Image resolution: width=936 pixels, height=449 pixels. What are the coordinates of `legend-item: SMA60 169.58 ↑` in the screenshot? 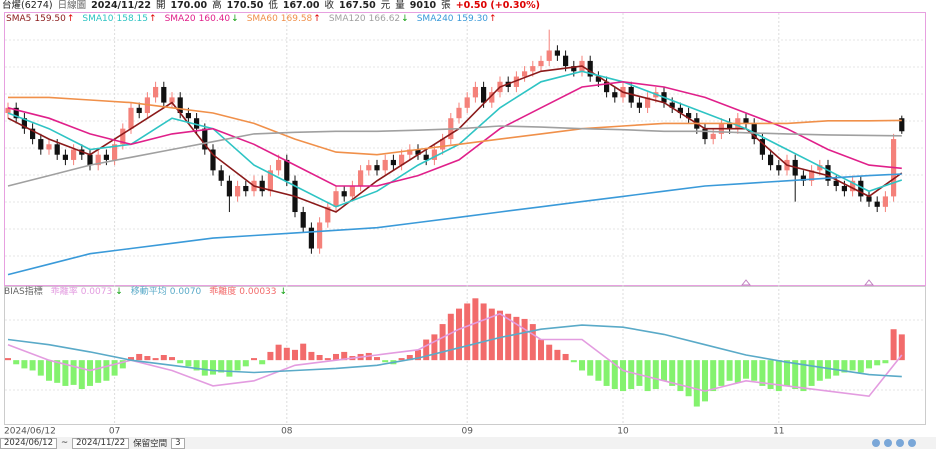 It's located at (284, 19).